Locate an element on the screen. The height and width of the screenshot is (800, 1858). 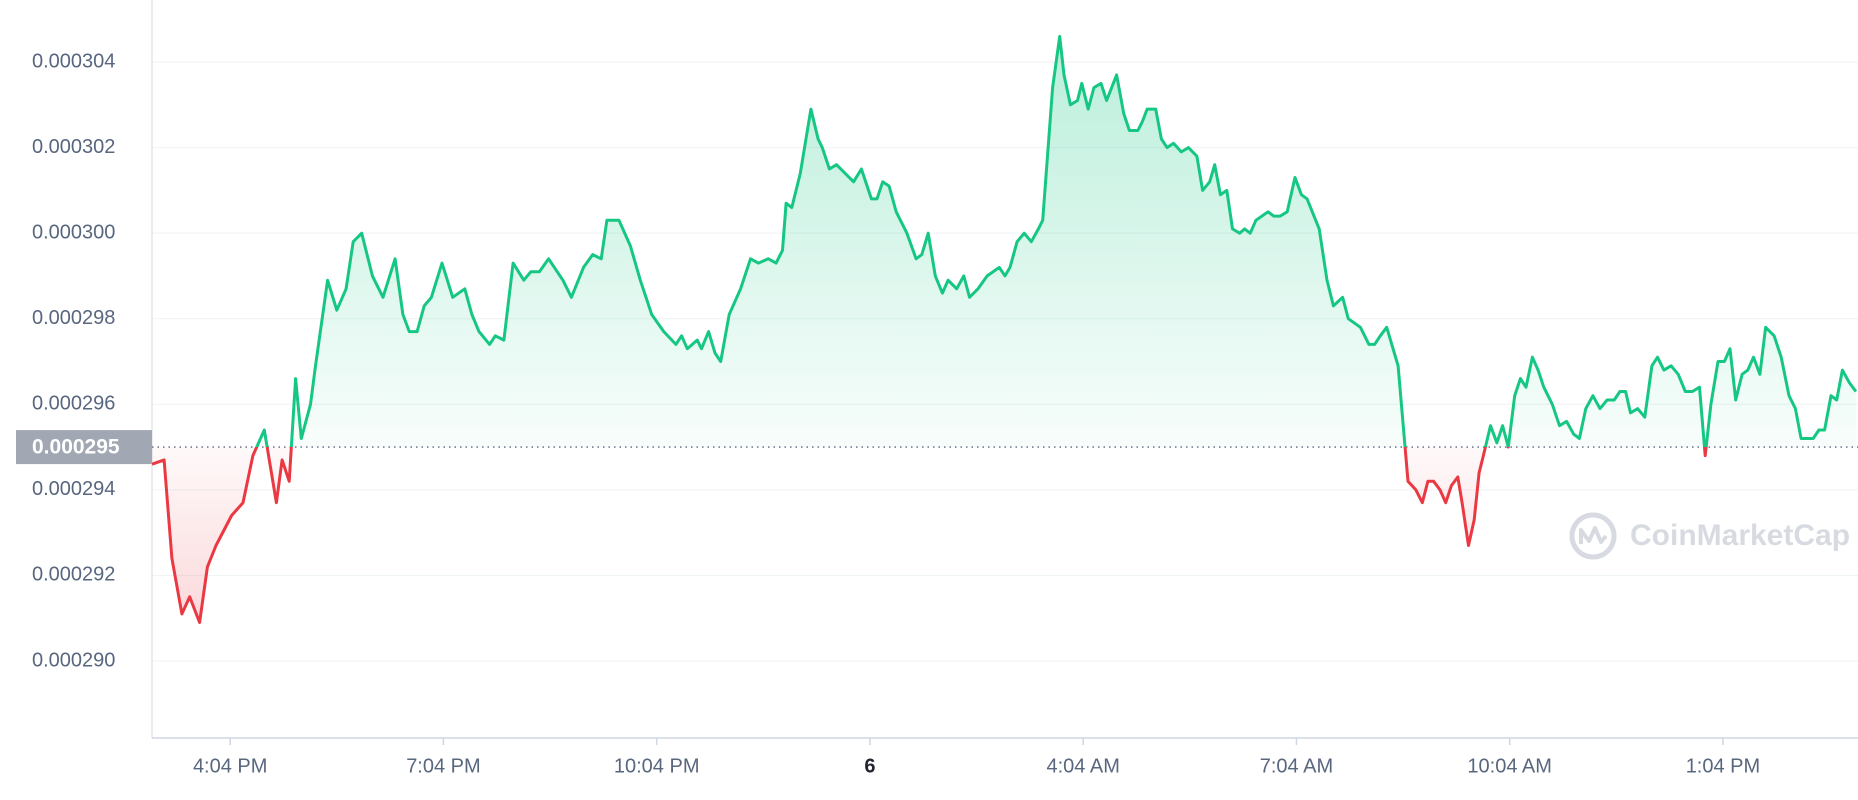
x-tick-label: 10:04 AM is located at coordinates (1509, 766).